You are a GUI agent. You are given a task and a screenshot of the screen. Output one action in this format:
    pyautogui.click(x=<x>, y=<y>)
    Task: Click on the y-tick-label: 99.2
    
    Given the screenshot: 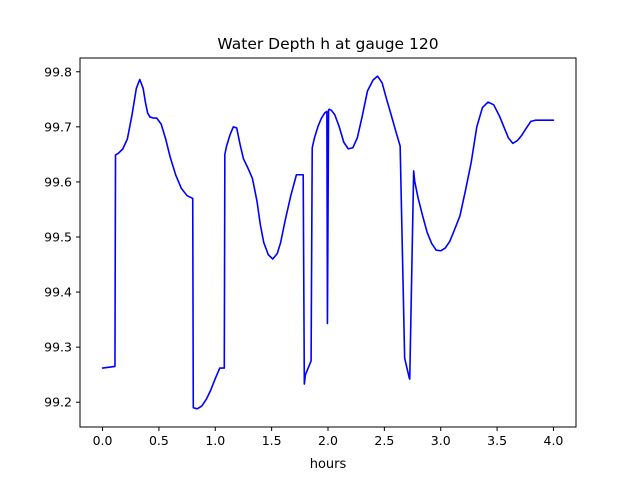 What is the action you would take?
    pyautogui.click(x=58, y=402)
    